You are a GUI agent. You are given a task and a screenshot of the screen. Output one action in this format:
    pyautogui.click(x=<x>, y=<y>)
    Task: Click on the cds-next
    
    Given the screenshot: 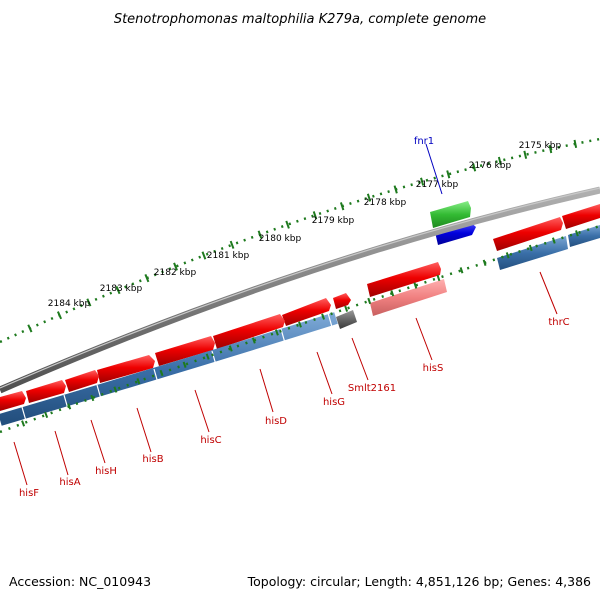 What is the action you would take?
    pyautogui.click(x=581, y=216)
    